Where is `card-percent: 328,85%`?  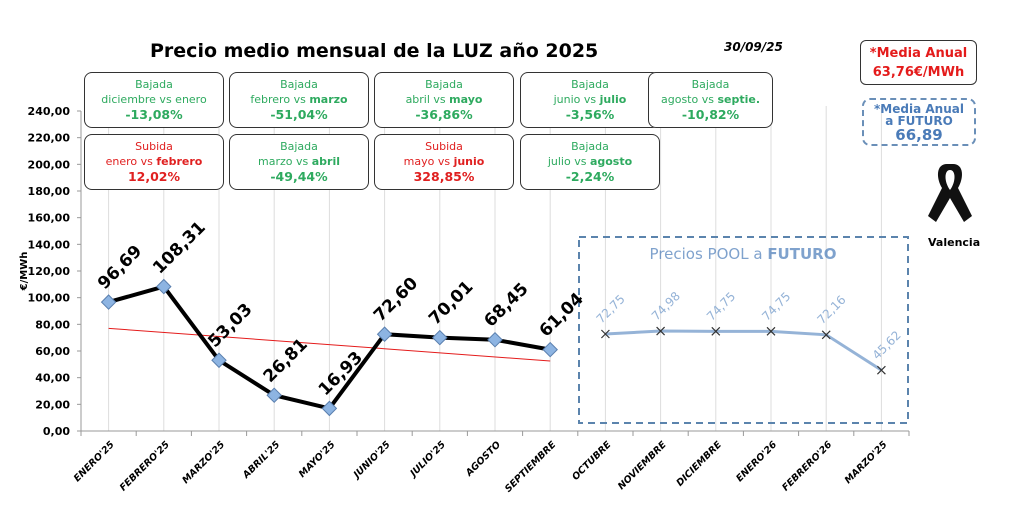
card-percent: 328,85% is located at coordinates (444, 176).